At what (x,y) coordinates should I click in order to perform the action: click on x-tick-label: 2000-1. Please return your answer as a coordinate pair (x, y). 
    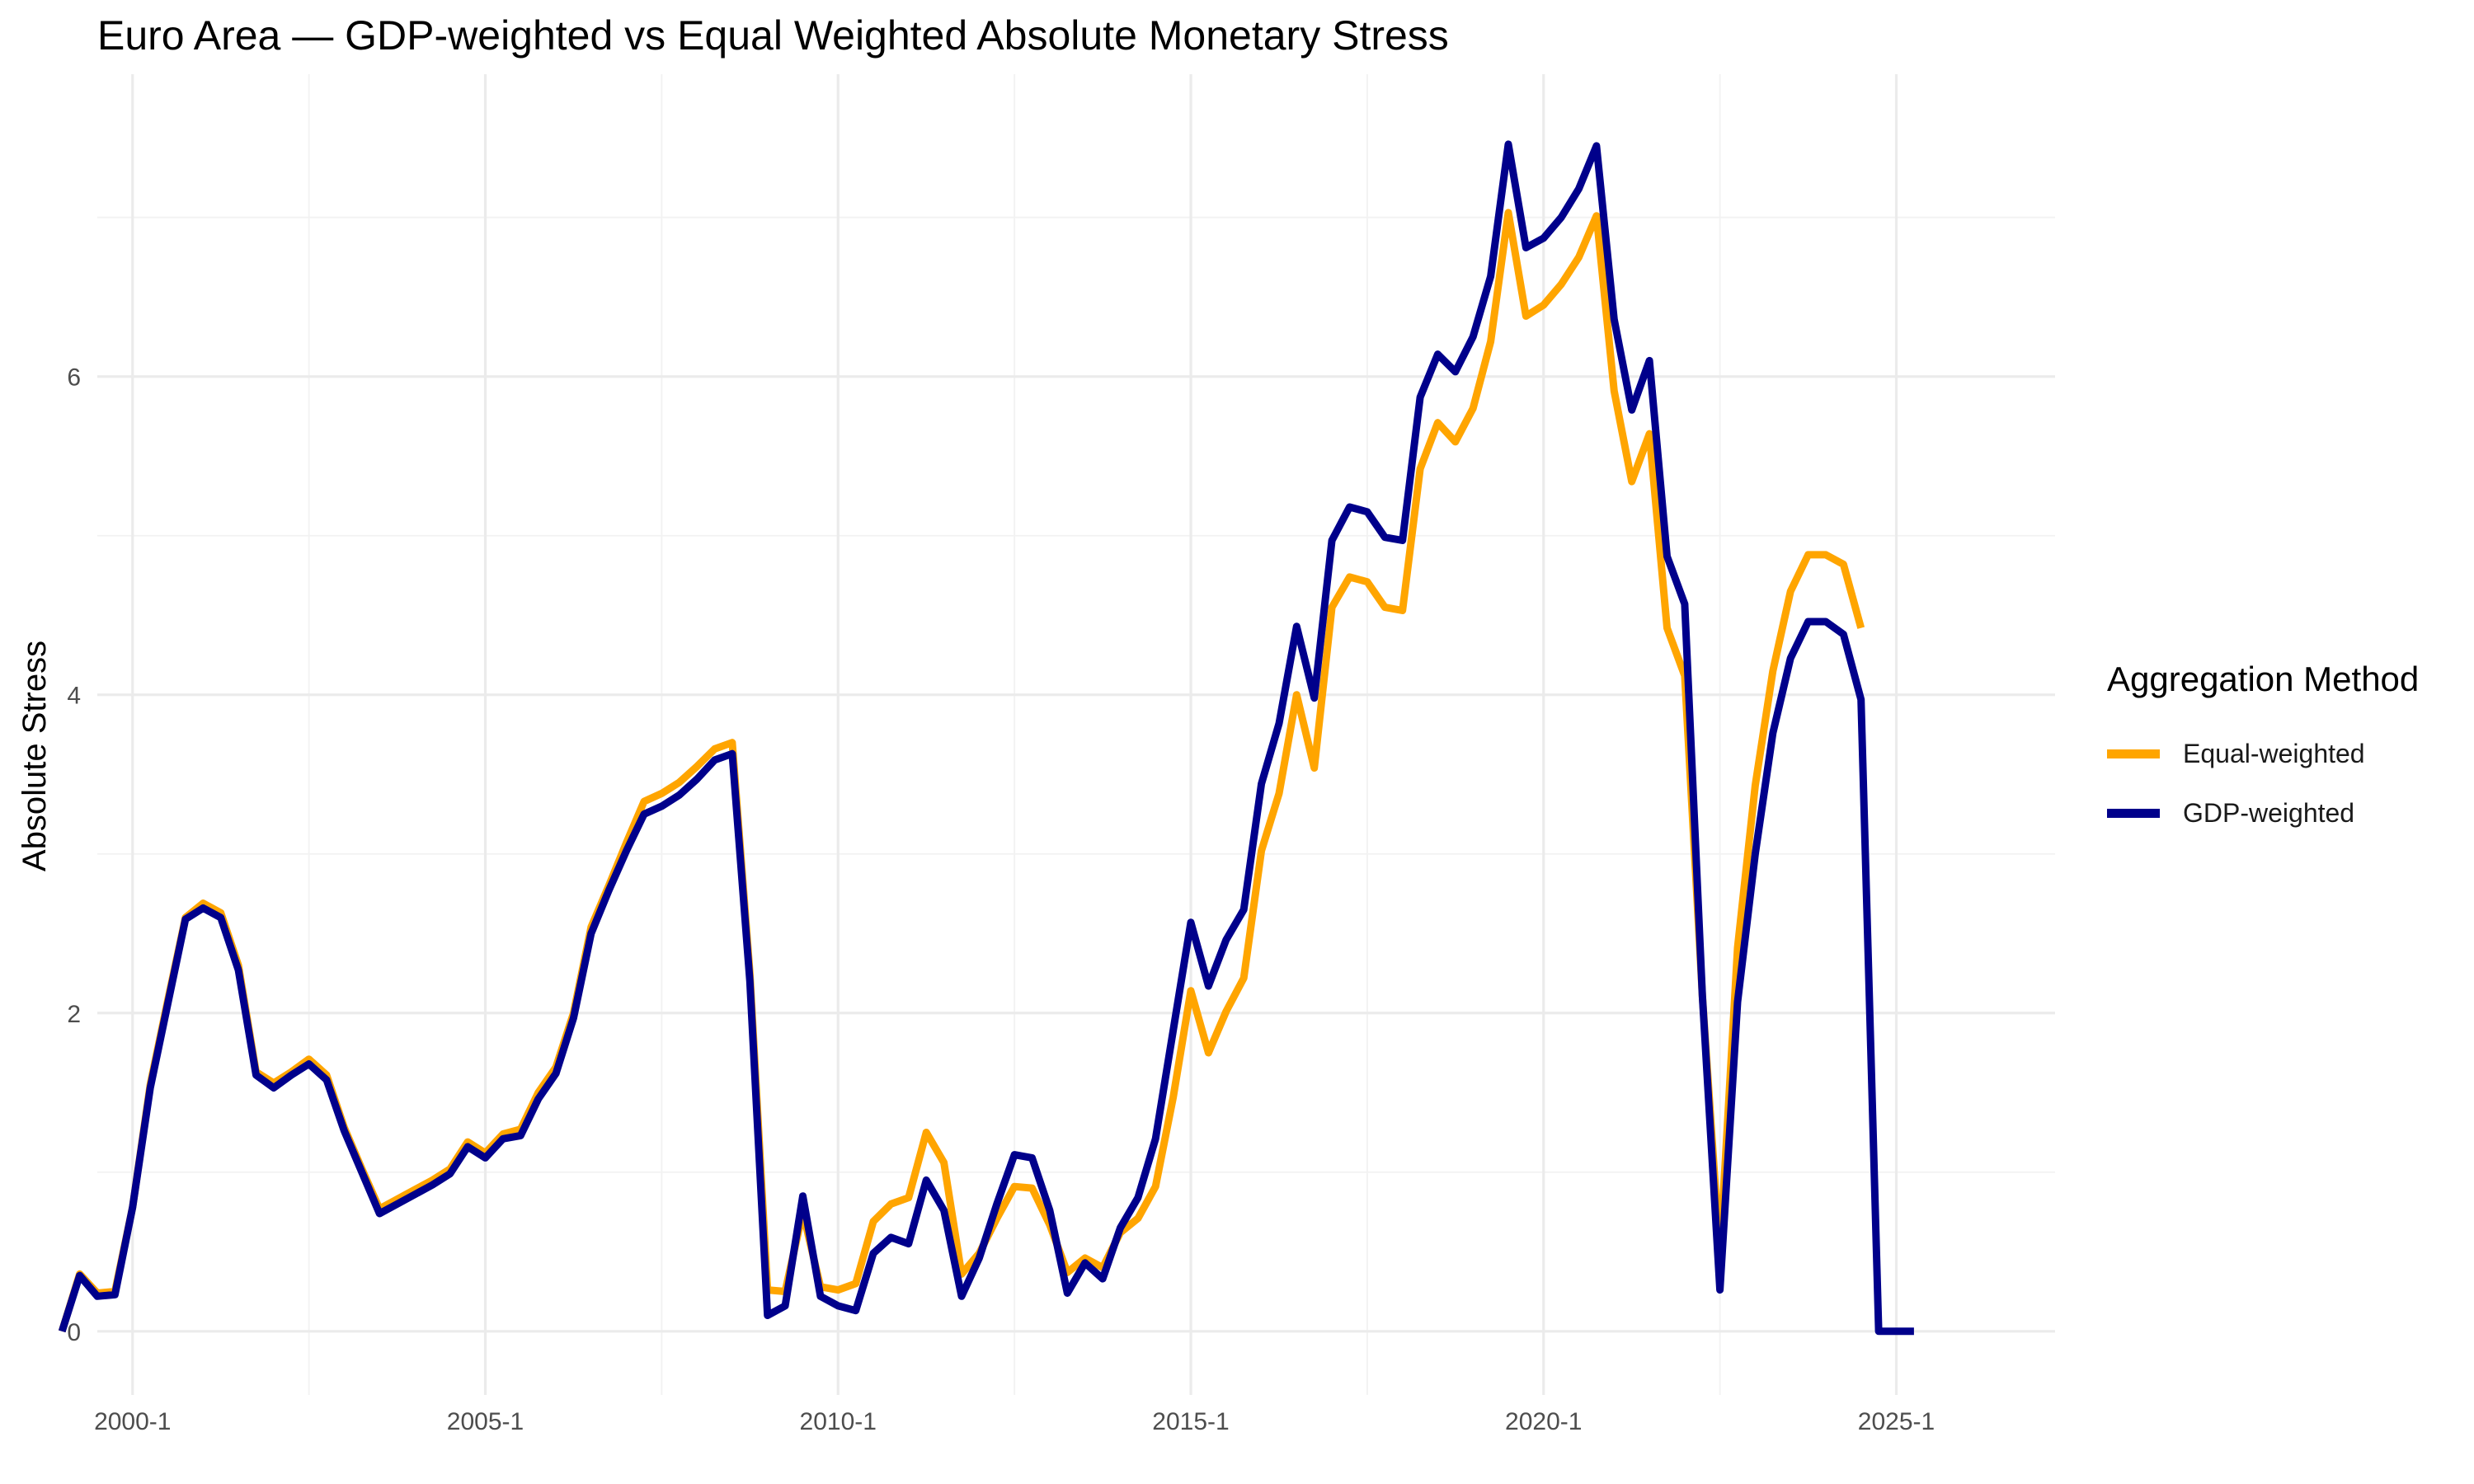
    Looking at the image, I should click on (132, 1421).